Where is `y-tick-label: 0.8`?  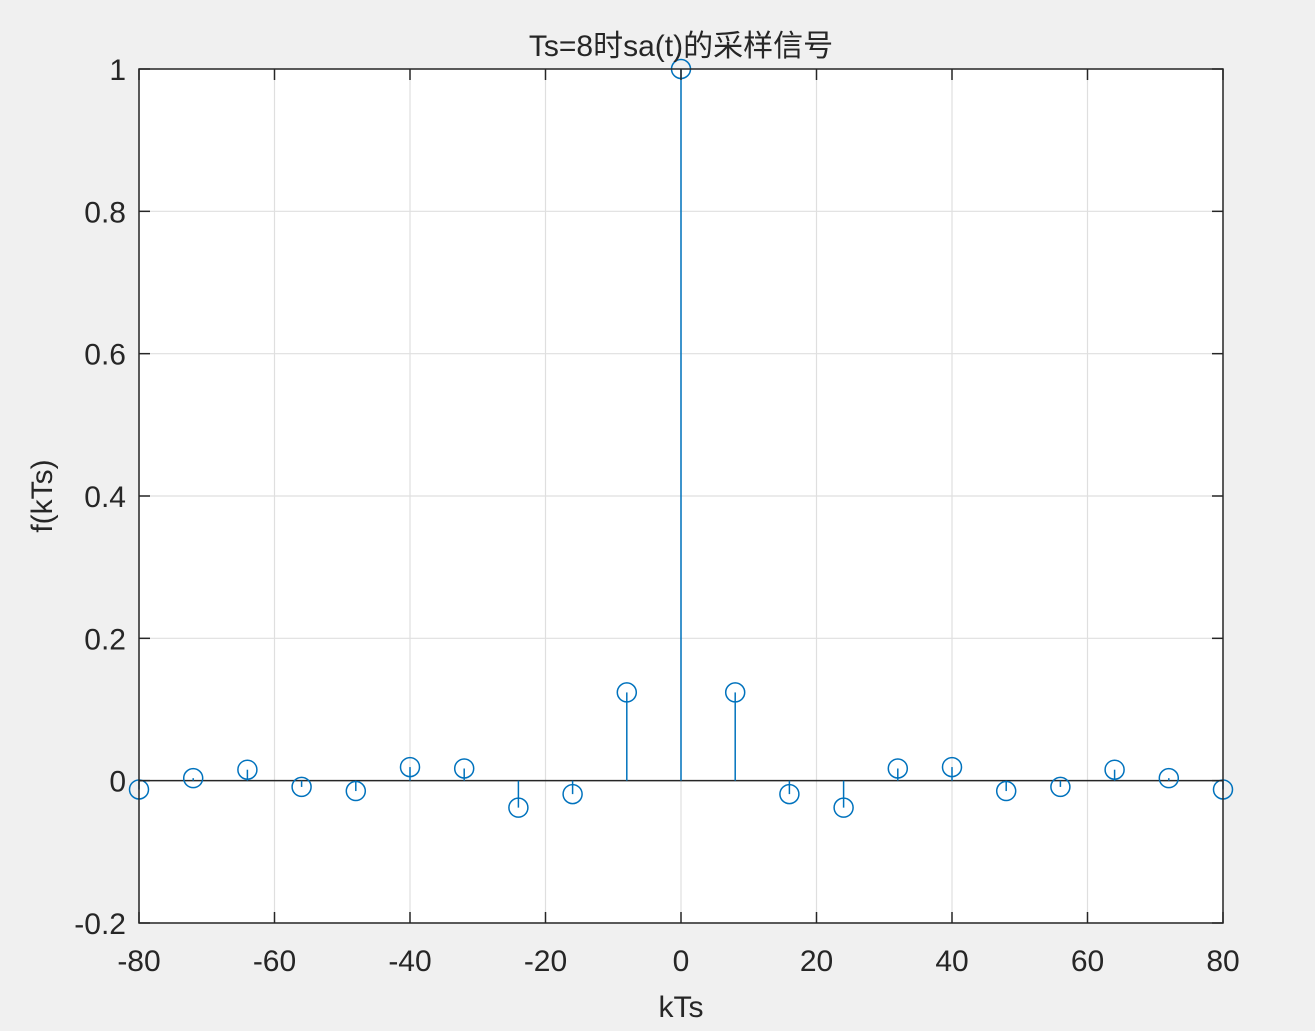 y-tick-label: 0.8 is located at coordinates (105, 212).